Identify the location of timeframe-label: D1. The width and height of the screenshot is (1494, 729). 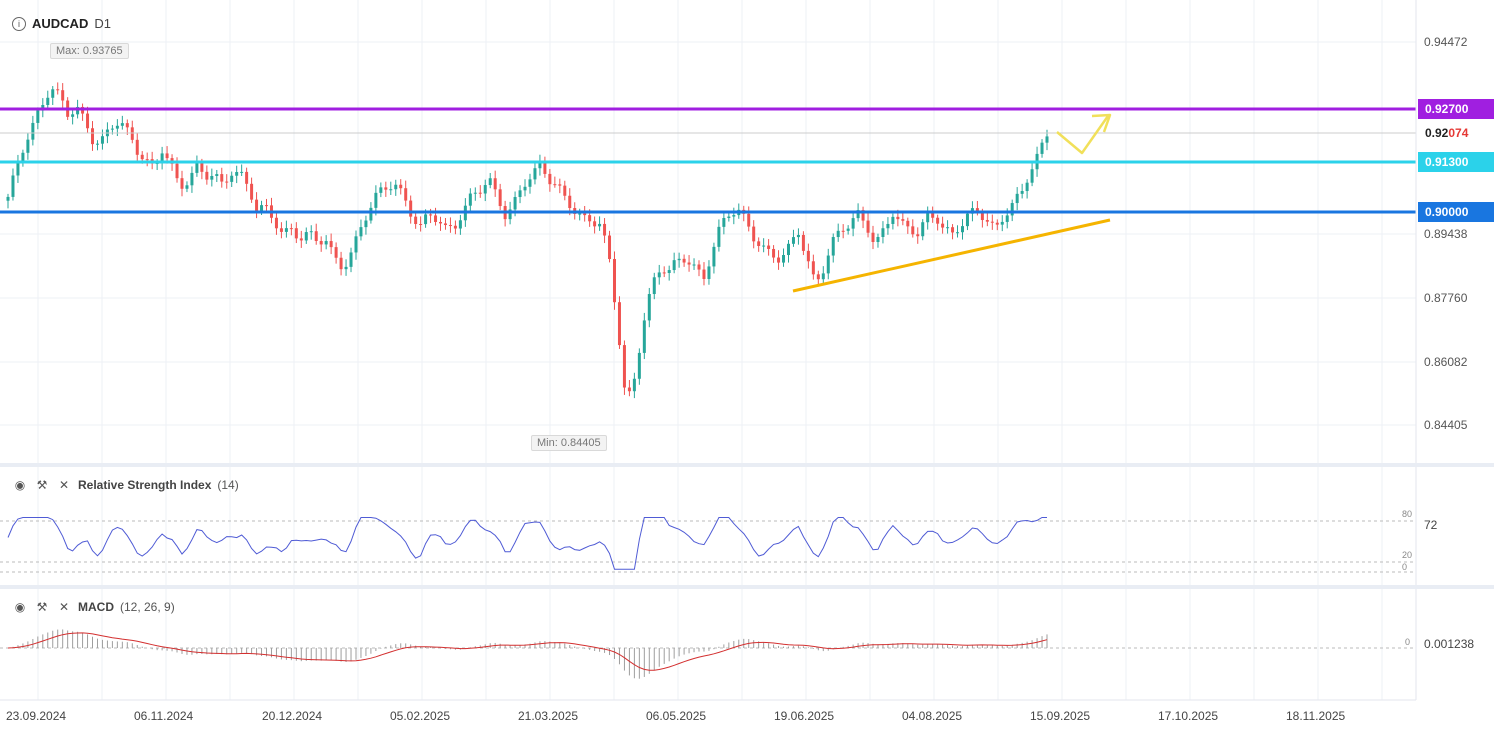
(102, 23).